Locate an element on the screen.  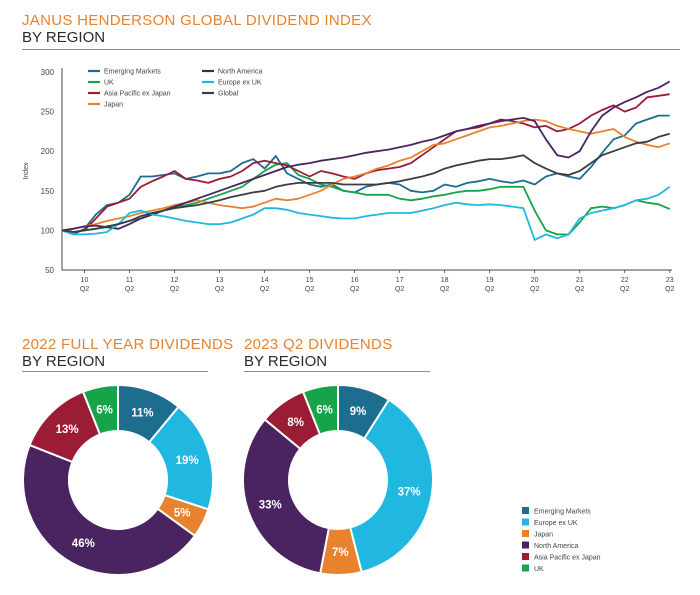
donut-label-emerging-markets: 11% is located at coordinates (142, 413).